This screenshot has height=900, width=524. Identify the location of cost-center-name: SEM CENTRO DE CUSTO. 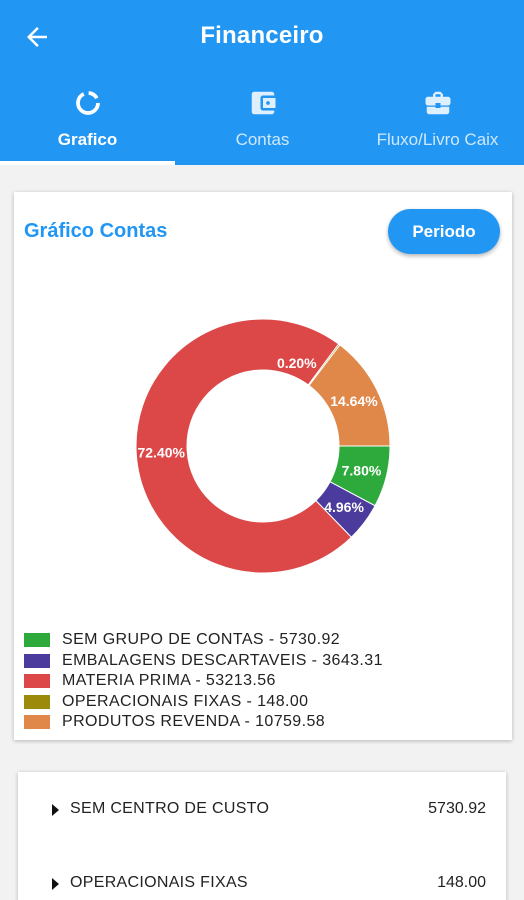
(170, 808).